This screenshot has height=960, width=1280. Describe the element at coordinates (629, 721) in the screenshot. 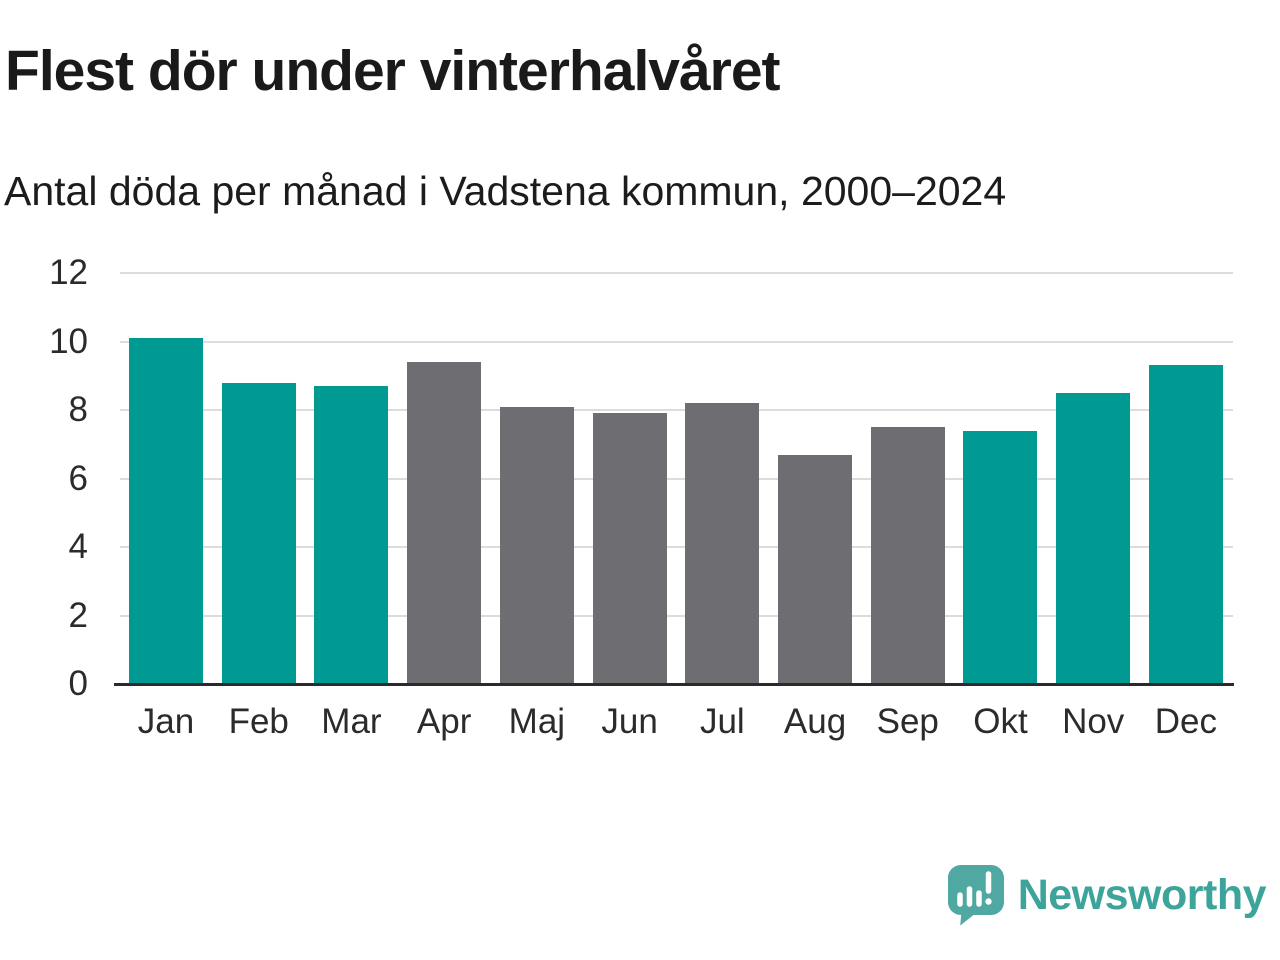

I see `x-tick-label-jun: Jun` at that location.